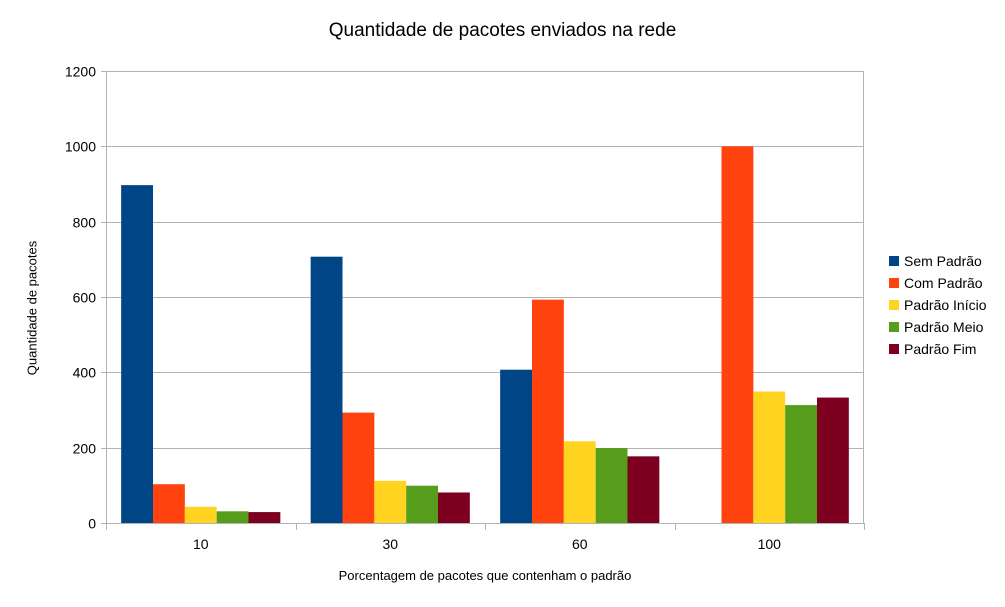  I want to click on bar-com-padrão-100, so click(737, 334).